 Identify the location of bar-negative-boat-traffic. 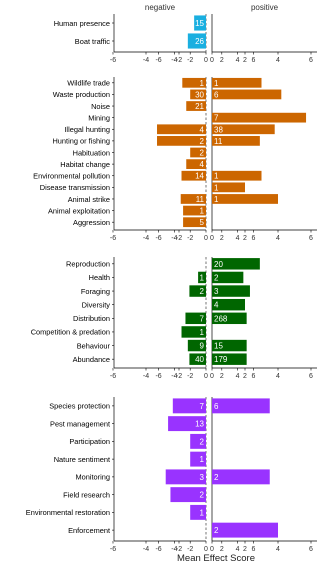
(196, 41).